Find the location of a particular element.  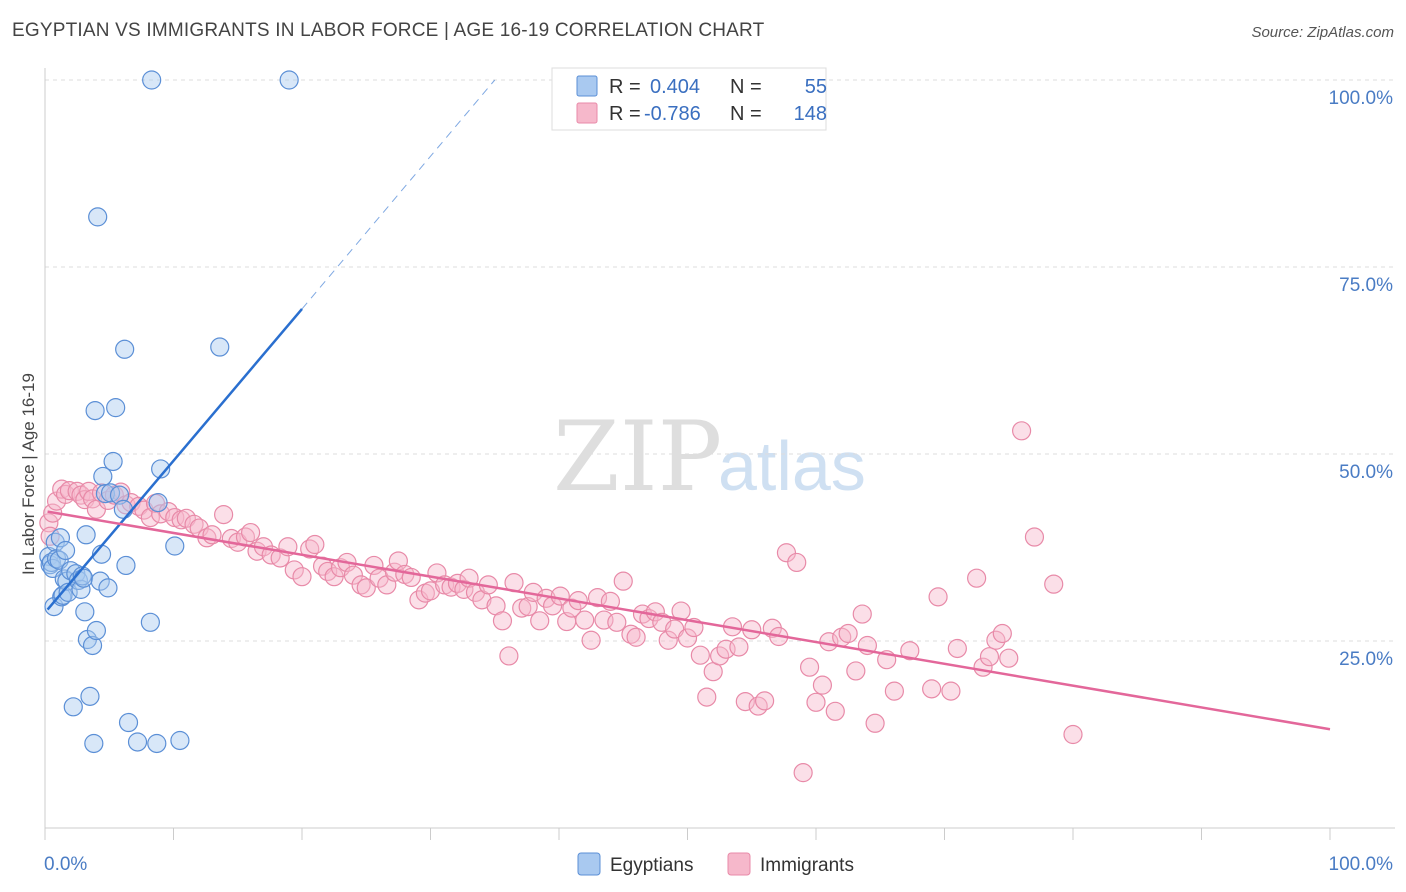

legend-swatch-egyptians is located at coordinates (587, 86).